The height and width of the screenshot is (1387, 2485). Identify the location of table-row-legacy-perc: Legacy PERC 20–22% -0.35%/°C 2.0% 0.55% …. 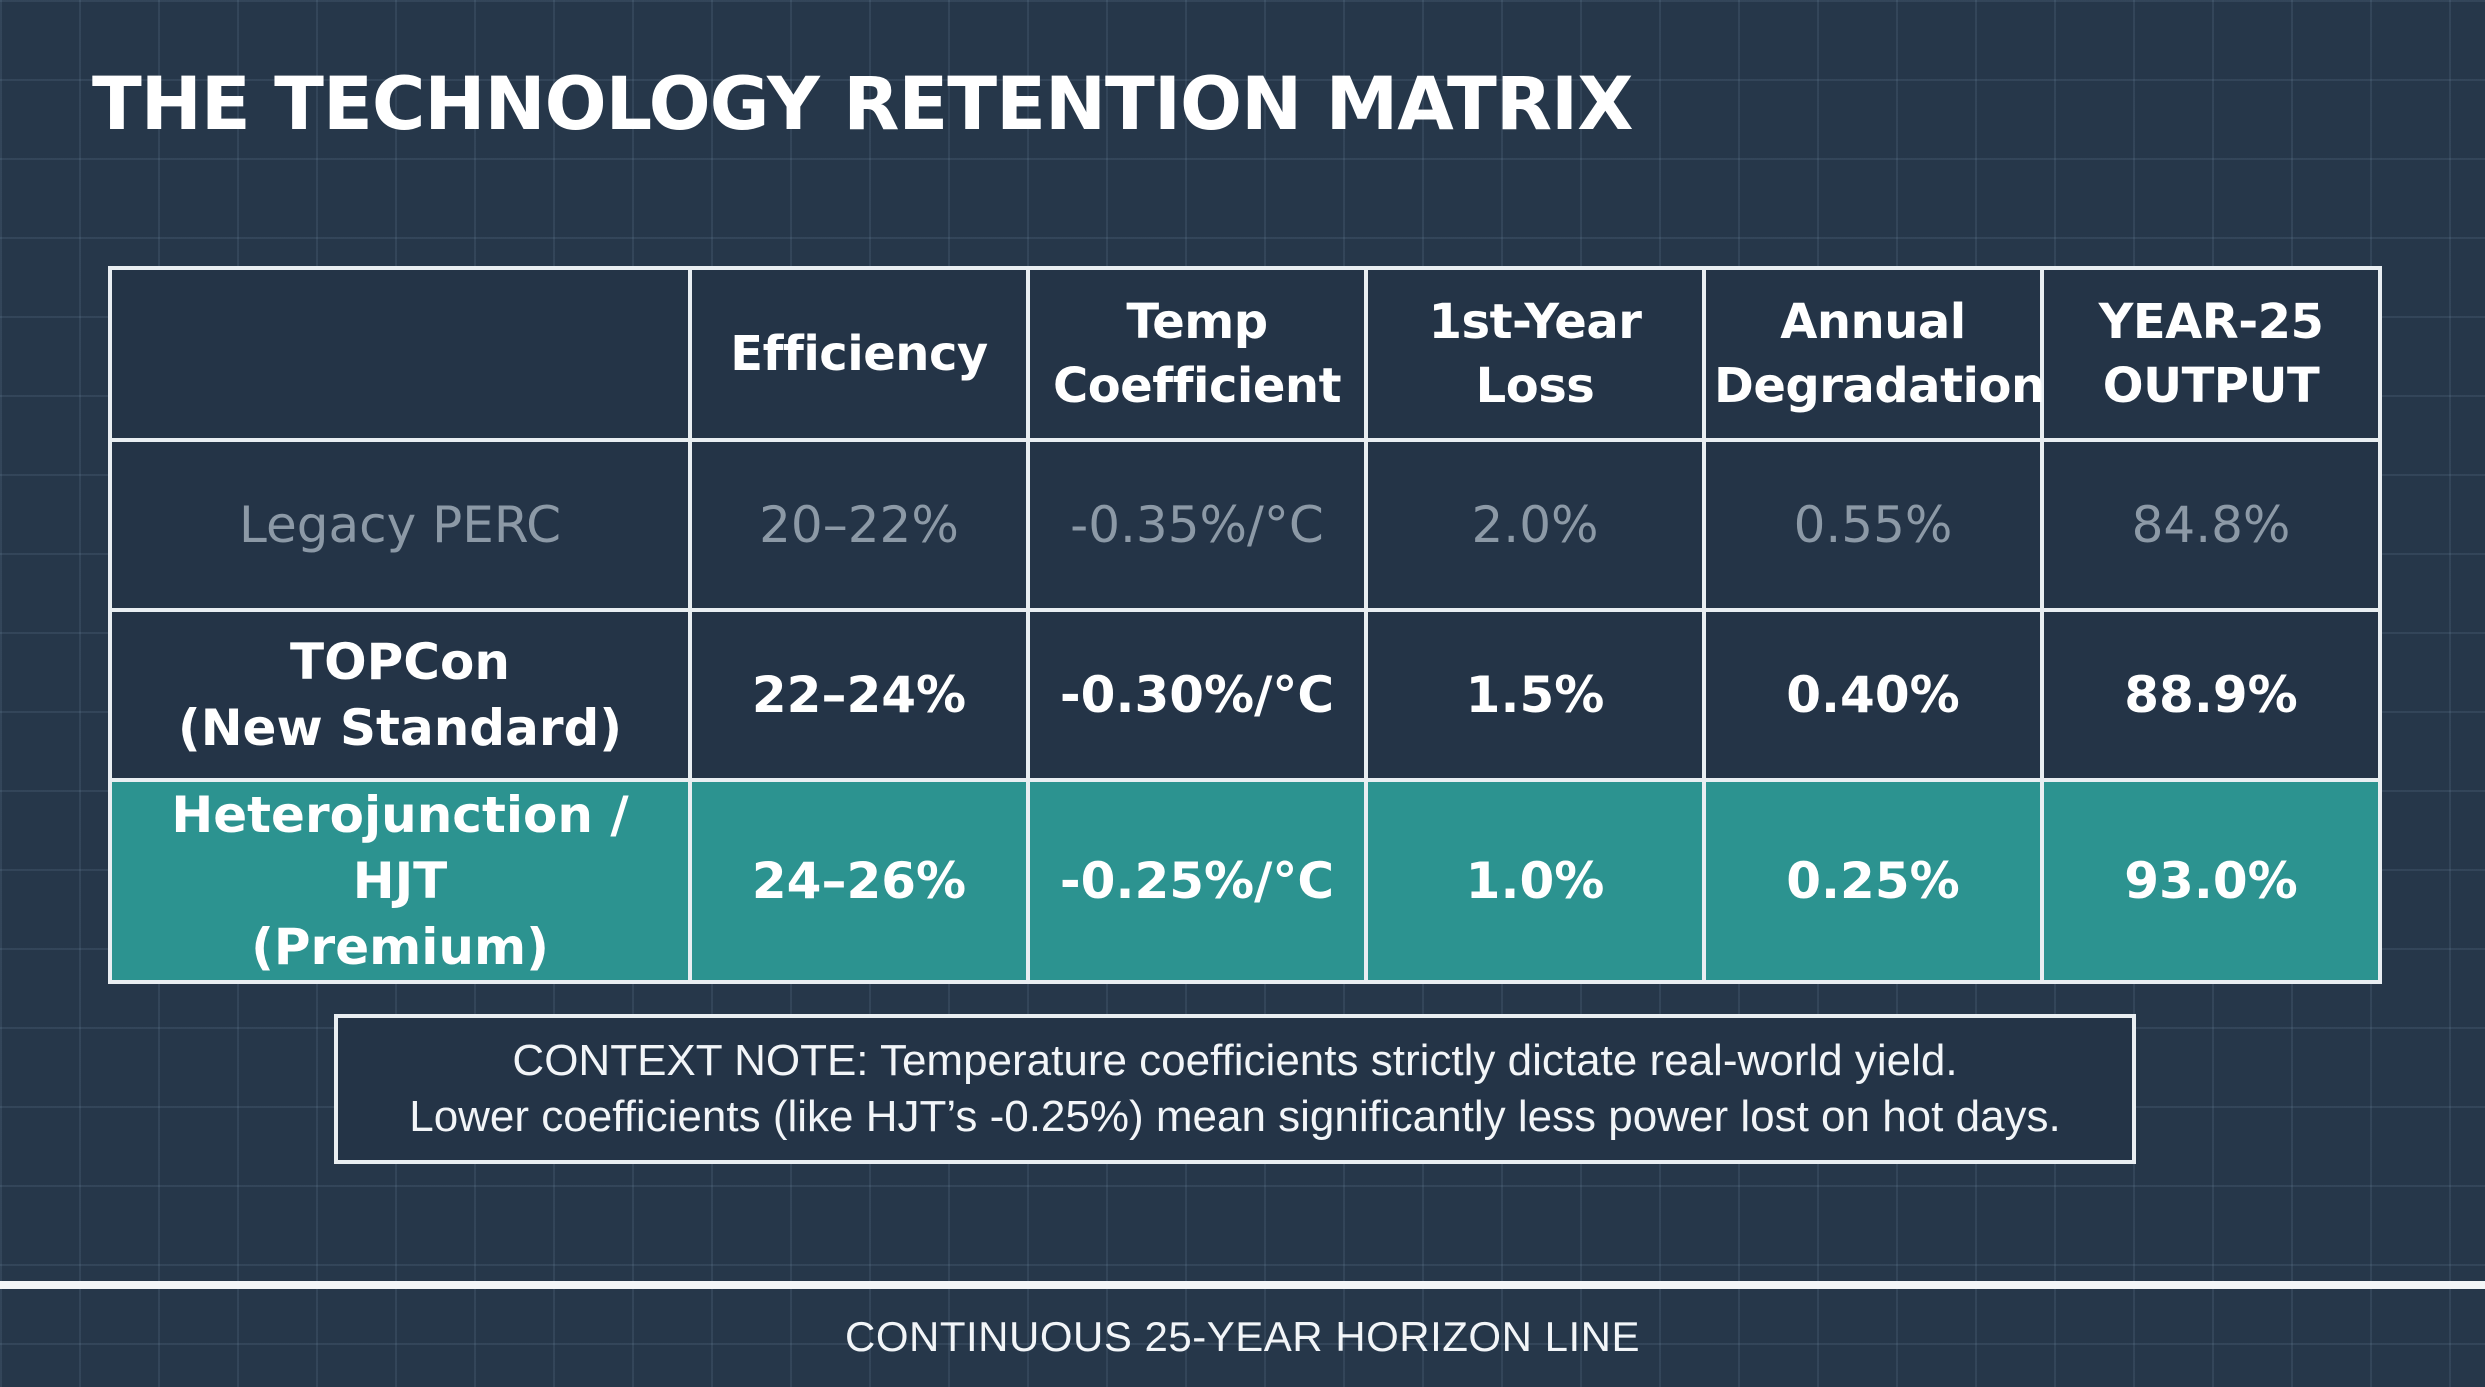
(1245, 525).